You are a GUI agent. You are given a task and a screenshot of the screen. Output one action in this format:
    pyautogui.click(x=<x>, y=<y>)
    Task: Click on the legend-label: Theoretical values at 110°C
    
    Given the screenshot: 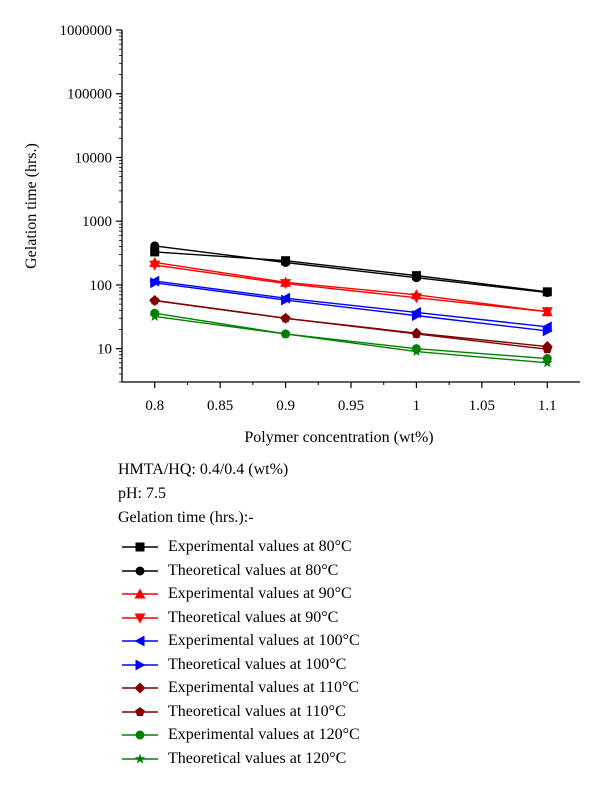 What is the action you would take?
    pyautogui.click(x=257, y=711)
    